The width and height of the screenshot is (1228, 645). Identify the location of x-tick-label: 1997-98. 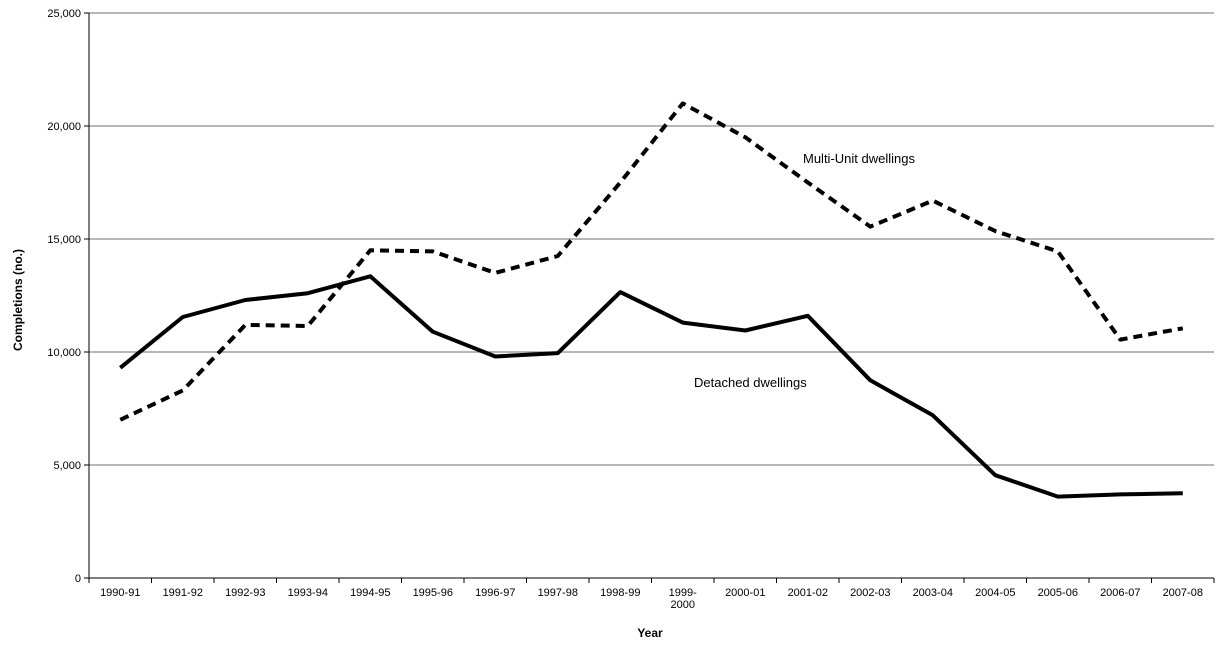
(558, 593).